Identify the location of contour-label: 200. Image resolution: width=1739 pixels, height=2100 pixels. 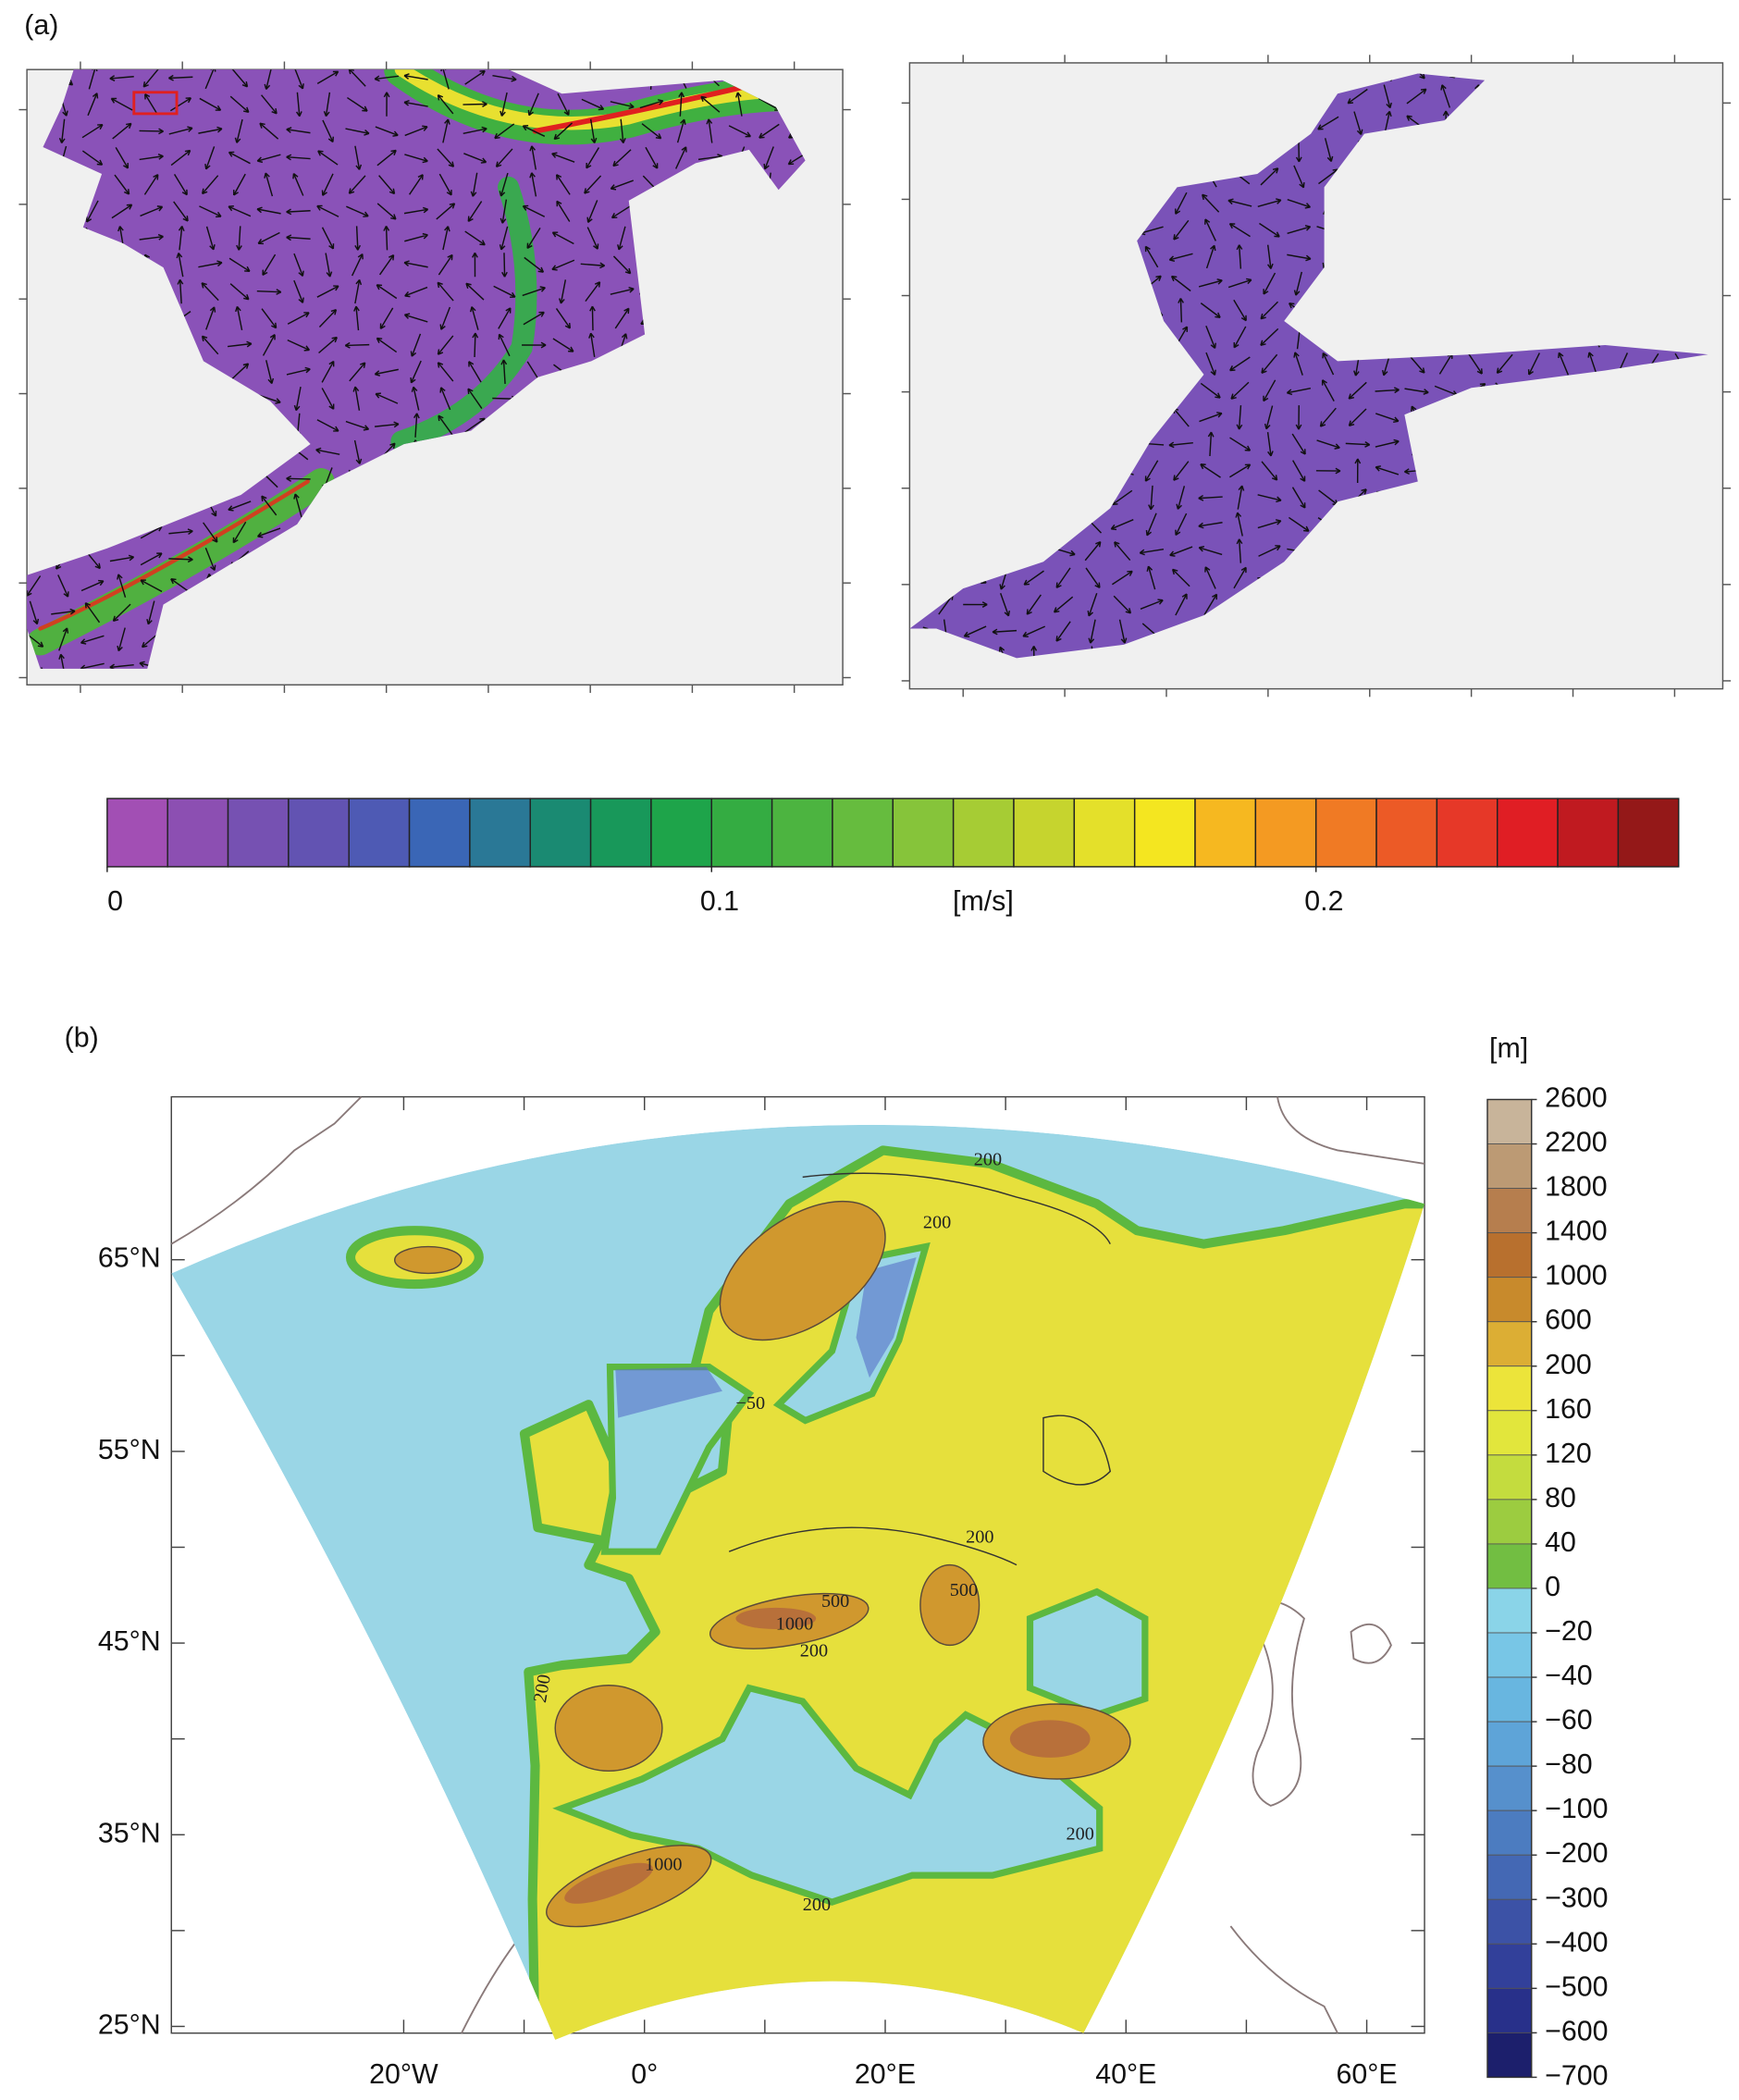
(814, 1650).